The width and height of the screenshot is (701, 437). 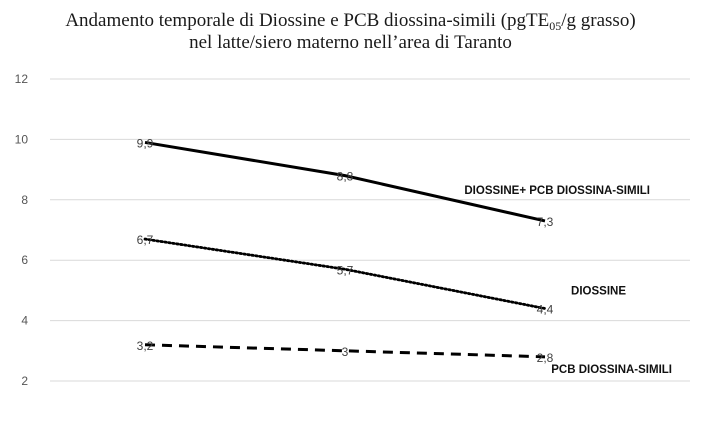 I want to click on data-label-s2-p1: 6,7, so click(x=145, y=240).